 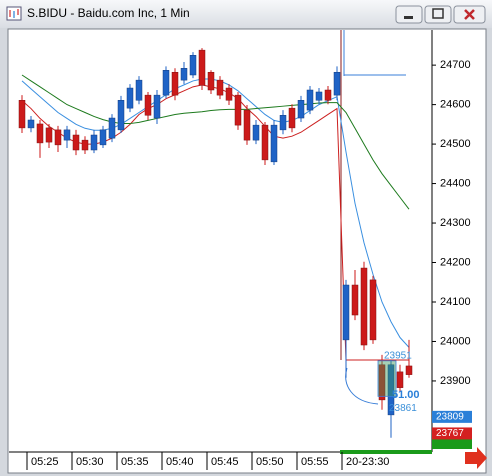 What do you see at coordinates (438, 14) in the screenshot?
I see `maximize-button` at bounding box center [438, 14].